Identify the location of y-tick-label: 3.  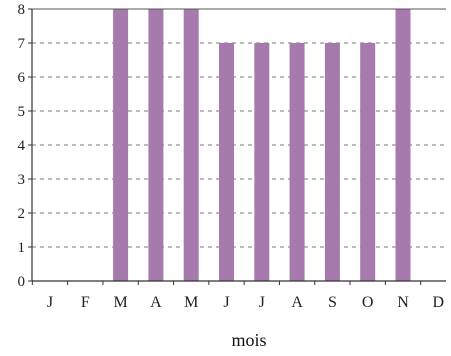
(22, 180).